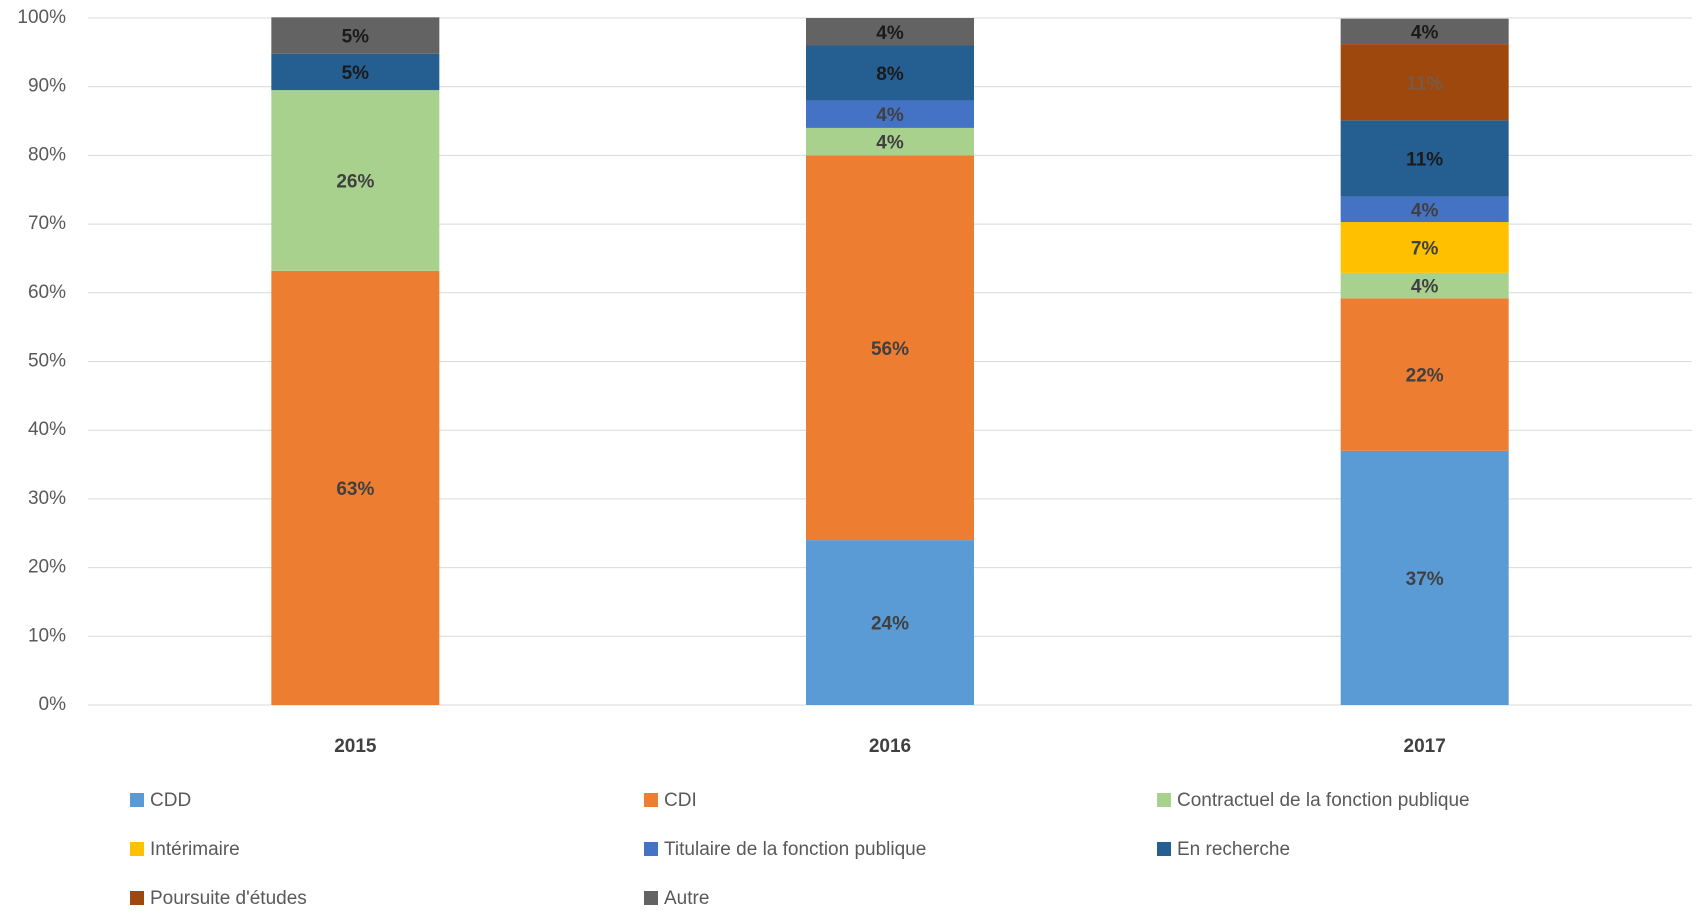  What do you see at coordinates (1425, 746) in the screenshot?
I see `x-tick-label: 2017` at bounding box center [1425, 746].